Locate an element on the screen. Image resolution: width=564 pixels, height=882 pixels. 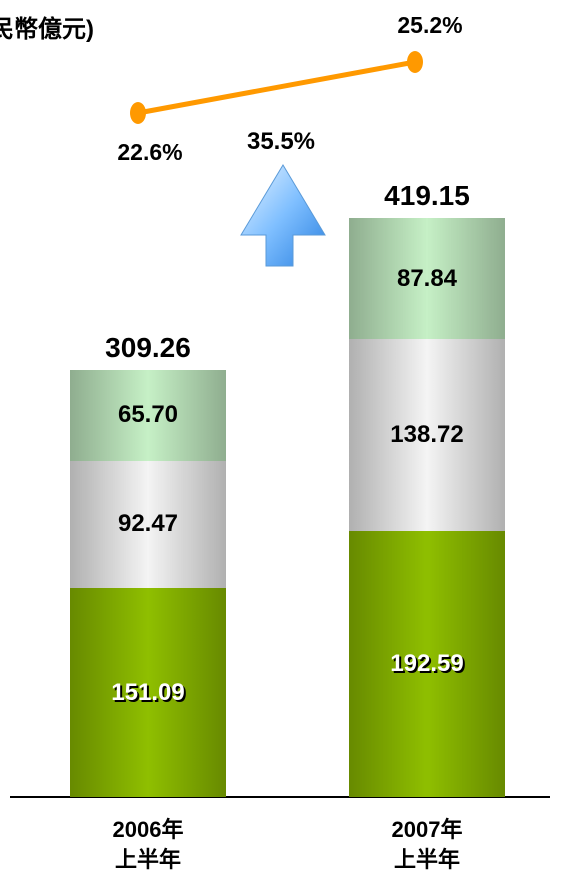
line-value-label: 22.6% is located at coordinates (150, 152).